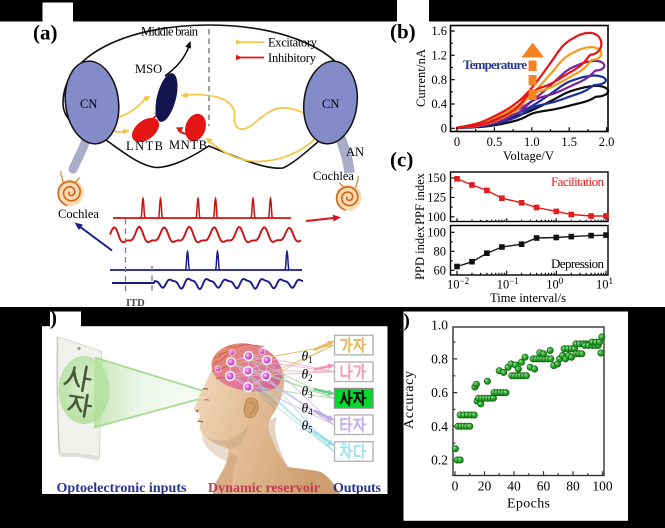 Image resolution: width=665 pixels, height=528 pixels. What do you see at coordinates (514, 486) in the screenshot?
I see `svg-text: 40` at bounding box center [514, 486].